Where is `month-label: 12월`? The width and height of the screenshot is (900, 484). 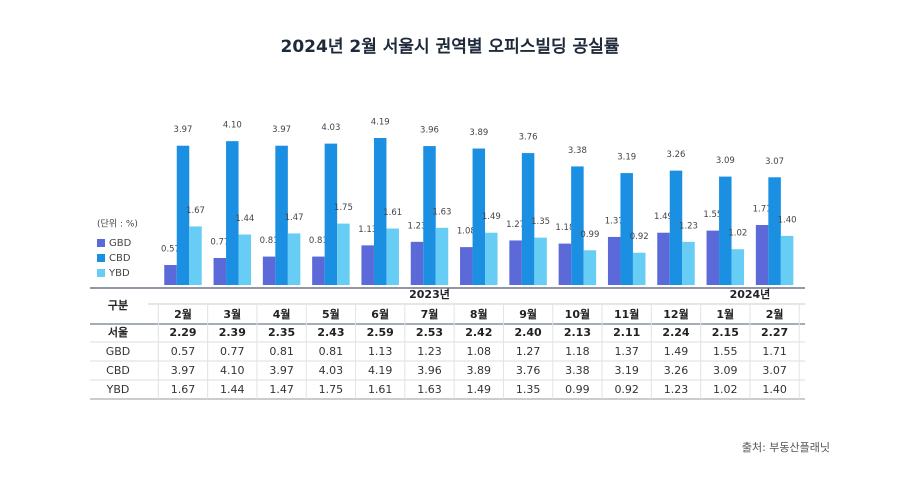
month-label: 12월 is located at coordinates (675, 314).